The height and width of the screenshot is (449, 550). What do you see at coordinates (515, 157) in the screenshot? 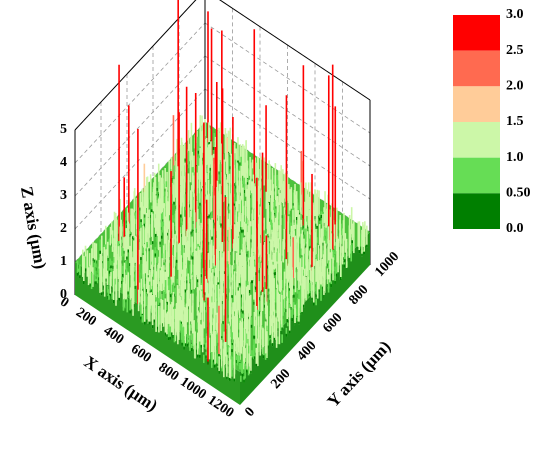
I see `colorbar-label: 1.0` at bounding box center [515, 157].